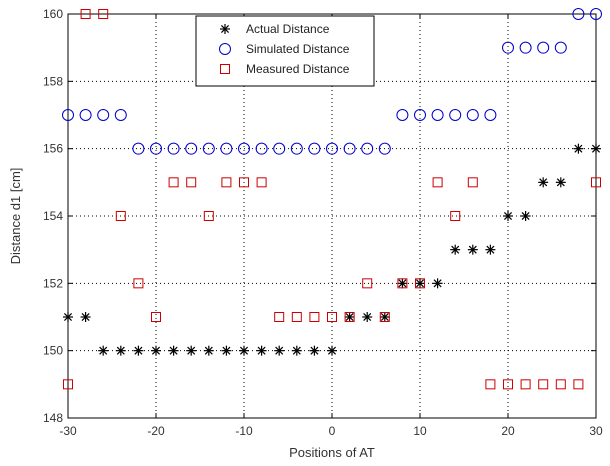 This screenshot has height=466, width=610. What do you see at coordinates (53, 81) in the screenshot?
I see `y-tick-label: 158` at bounding box center [53, 81].